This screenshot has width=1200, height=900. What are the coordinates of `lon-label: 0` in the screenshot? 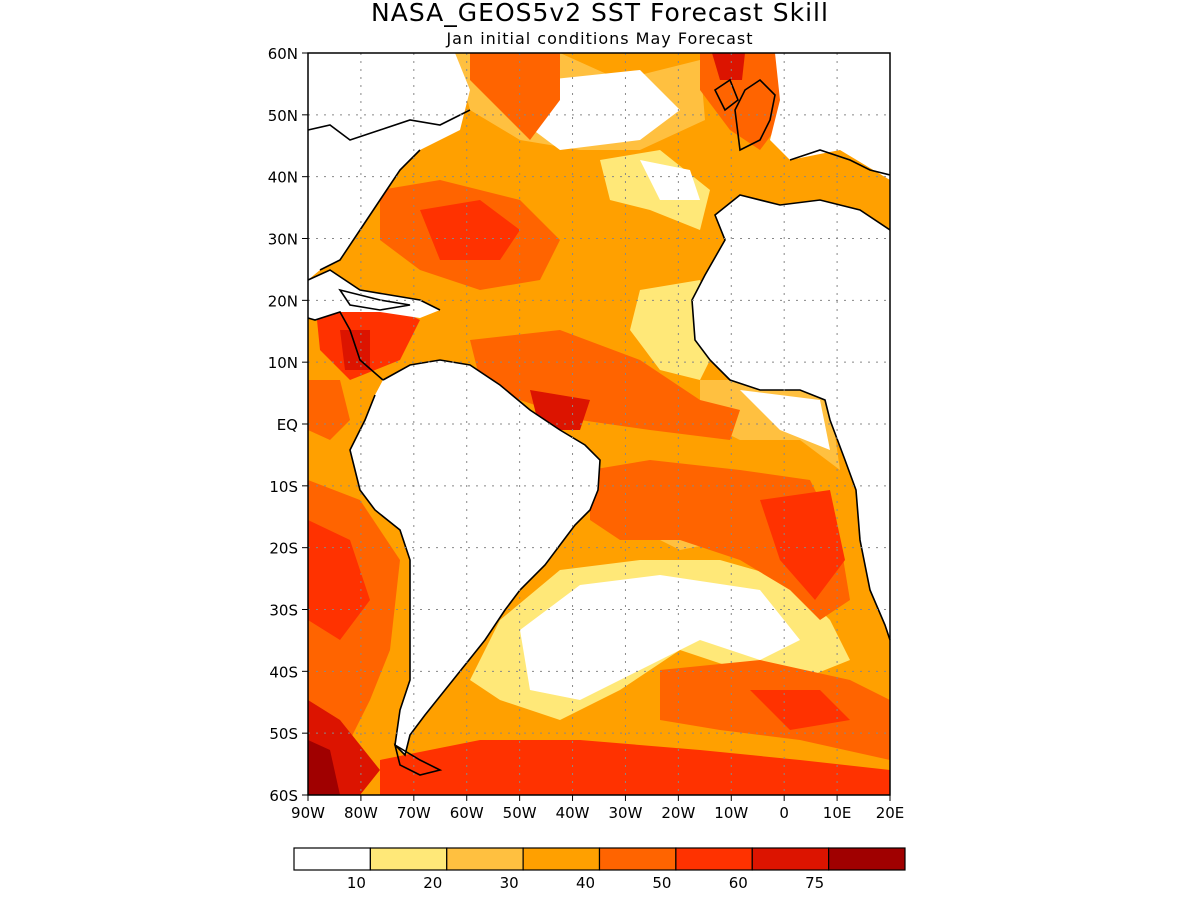 It's located at (784, 813).